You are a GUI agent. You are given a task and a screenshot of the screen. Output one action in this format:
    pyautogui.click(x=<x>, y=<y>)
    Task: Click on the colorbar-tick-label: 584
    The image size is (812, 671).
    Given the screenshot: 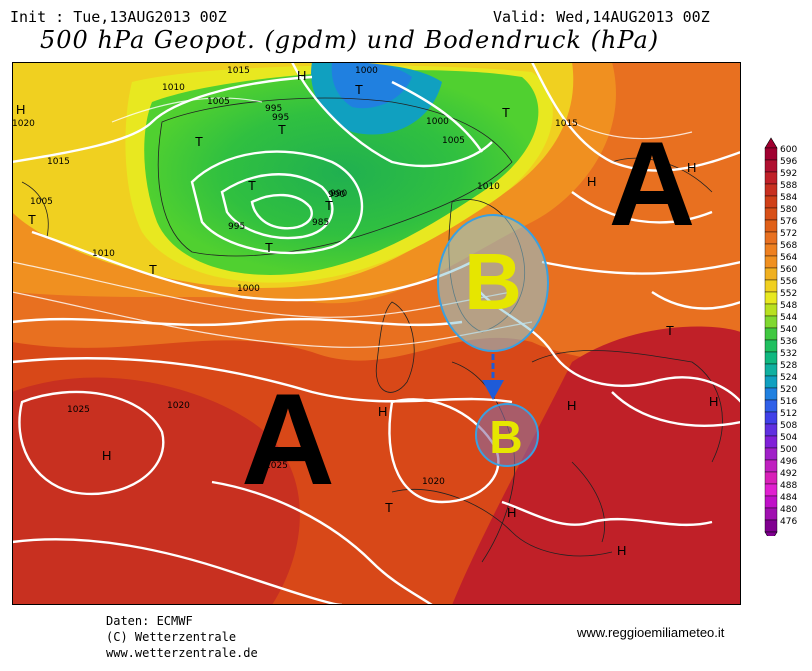 What is the action you would take?
    pyautogui.click(x=788, y=198)
    